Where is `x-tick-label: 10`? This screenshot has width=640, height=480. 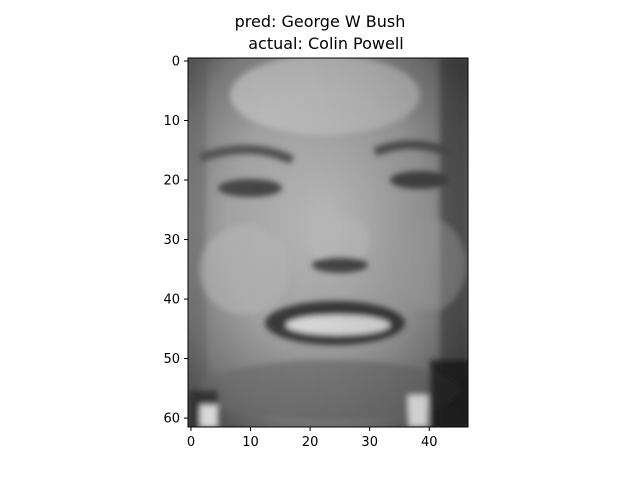
x-tick-label: 10 is located at coordinates (250, 442).